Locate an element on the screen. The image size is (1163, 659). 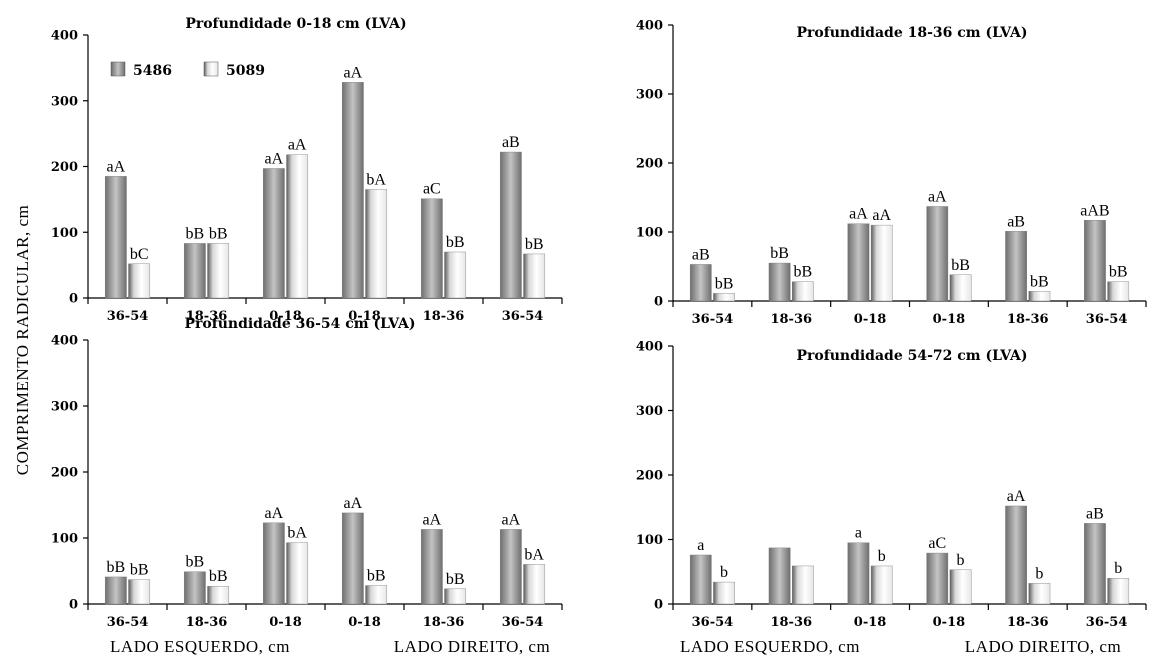
chart-title: Profundidade 54-72 cm (LVA) is located at coordinates (911, 356).